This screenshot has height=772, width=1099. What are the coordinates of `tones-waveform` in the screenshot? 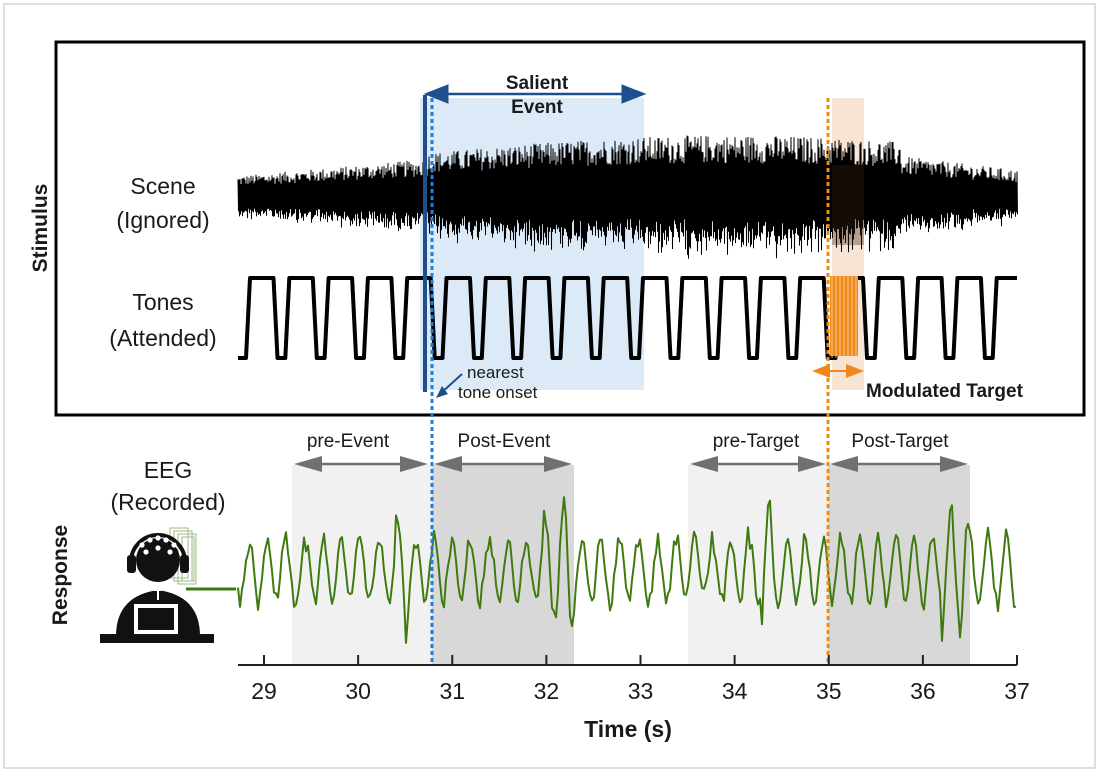 It's located at (627, 318).